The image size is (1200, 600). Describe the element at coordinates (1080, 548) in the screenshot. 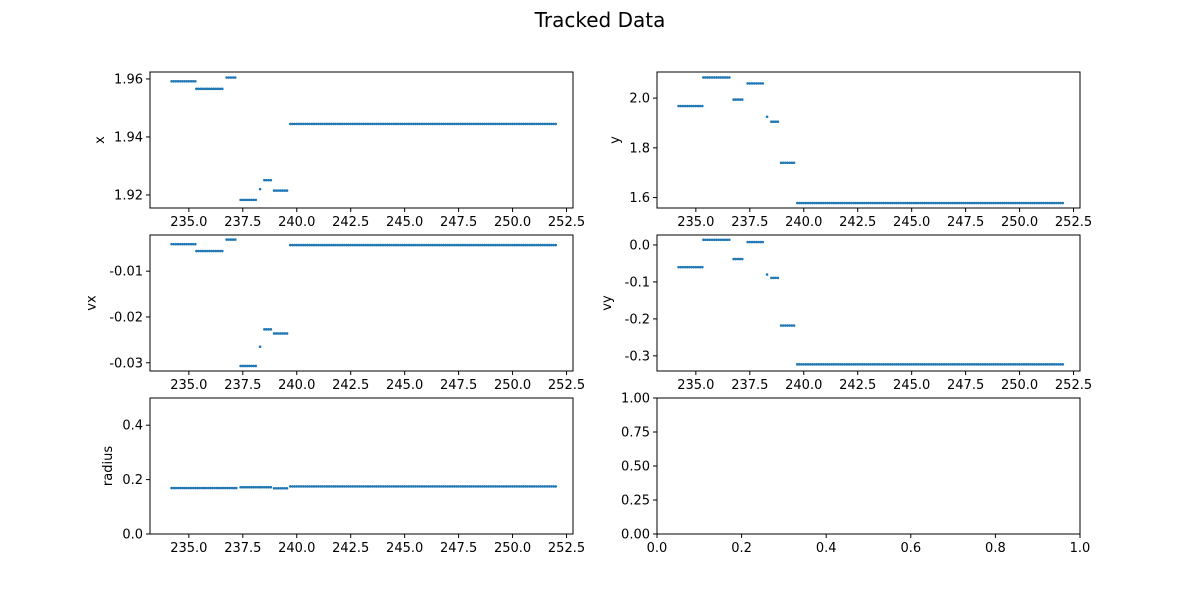

I see `x-tick-label: 1.0` at that location.